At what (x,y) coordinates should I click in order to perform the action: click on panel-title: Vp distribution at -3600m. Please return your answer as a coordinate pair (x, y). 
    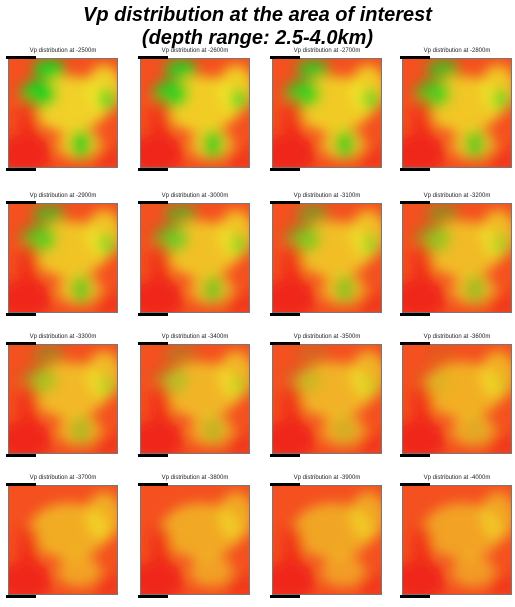
    Looking at the image, I should click on (457, 337).